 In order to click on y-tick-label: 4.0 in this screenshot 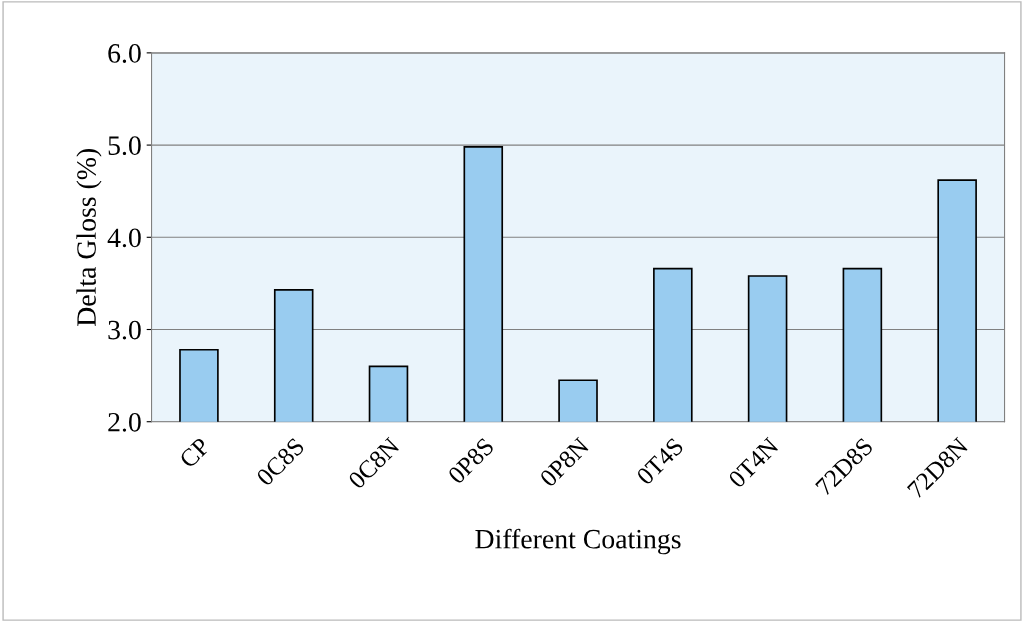, I will do `click(124, 238)`.